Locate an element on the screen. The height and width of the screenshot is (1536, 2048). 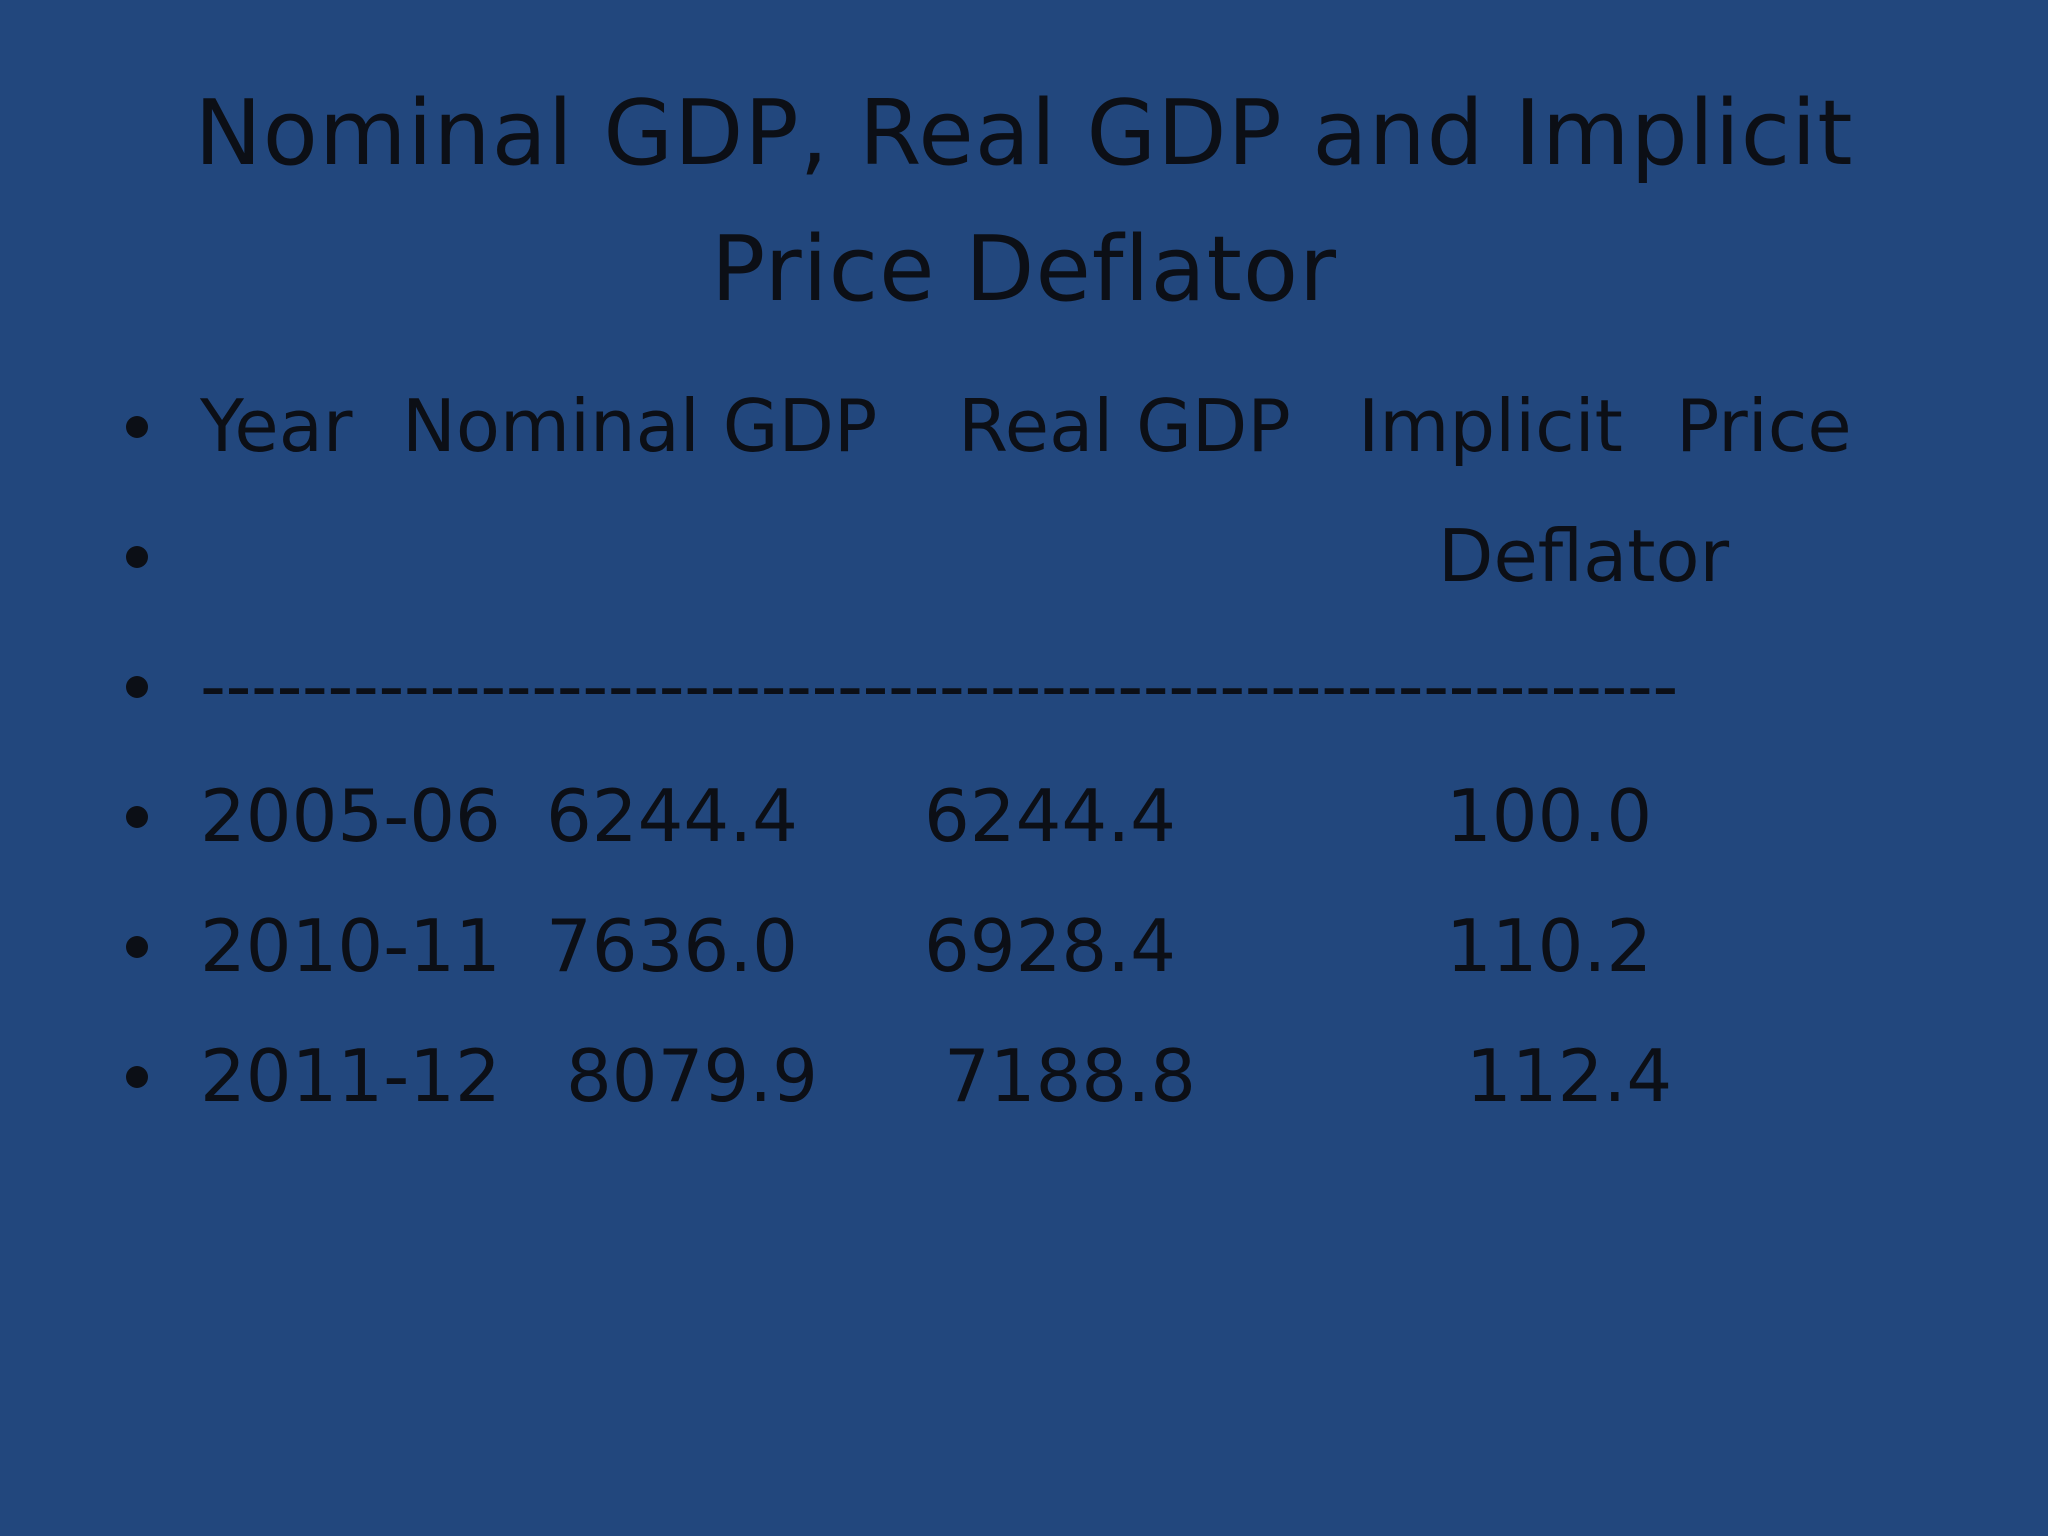
header-real-gdp: Real GDP is located at coordinates (1124, 426).